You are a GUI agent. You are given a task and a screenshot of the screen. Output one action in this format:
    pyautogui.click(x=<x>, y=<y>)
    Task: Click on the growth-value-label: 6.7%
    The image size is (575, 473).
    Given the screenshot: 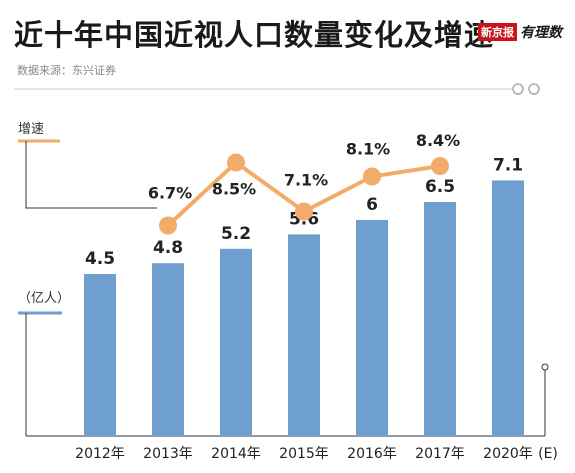 What is the action you would take?
    pyautogui.click(x=170, y=193)
    